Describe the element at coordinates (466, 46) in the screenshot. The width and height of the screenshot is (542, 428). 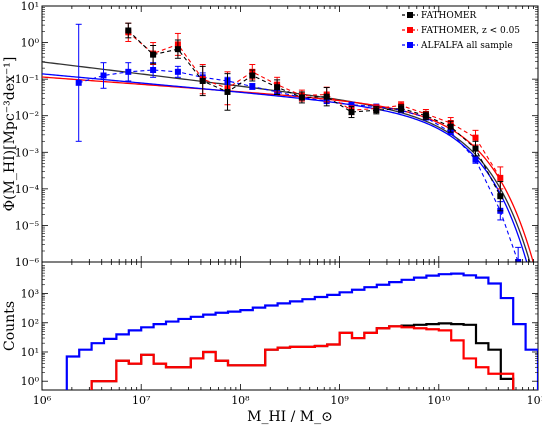
I see `legend-label-alfalfa: ALFALFA all sample` at that location.